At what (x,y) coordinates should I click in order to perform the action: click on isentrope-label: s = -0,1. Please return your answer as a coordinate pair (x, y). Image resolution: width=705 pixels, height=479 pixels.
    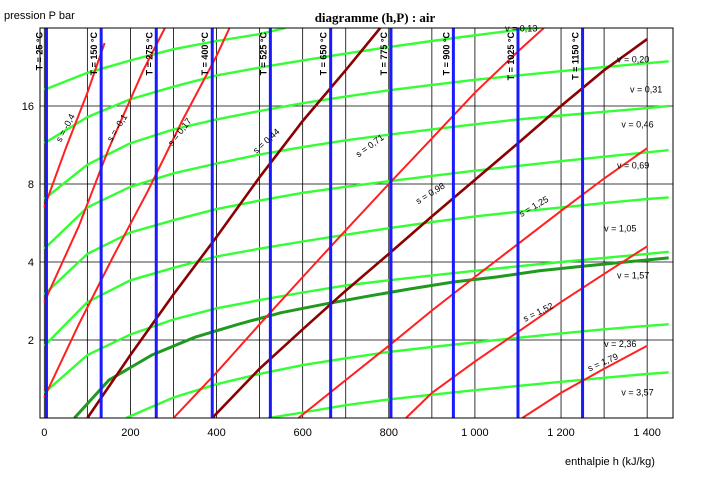
    Looking at the image, I should click on (117, 127).